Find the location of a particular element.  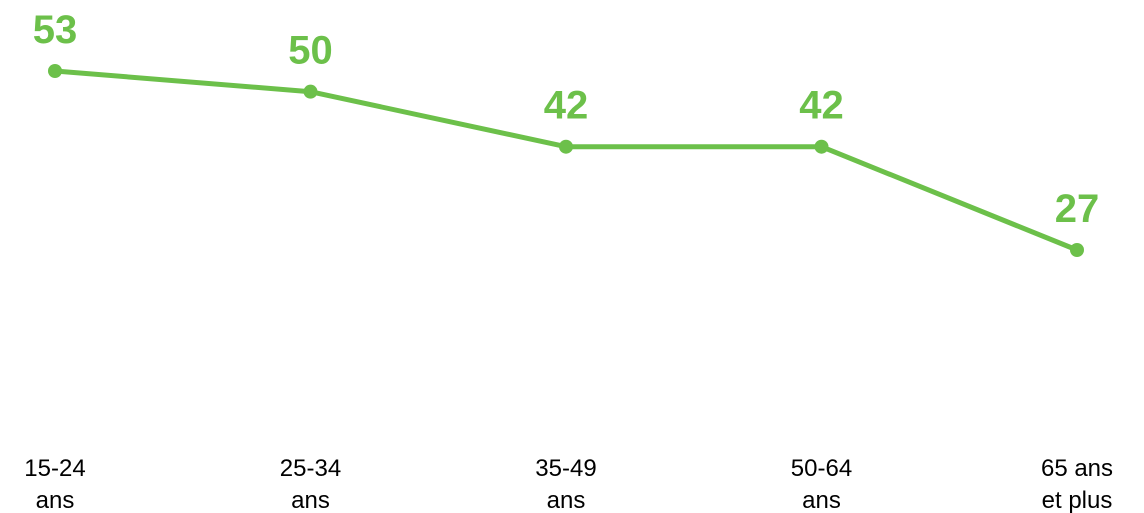

x-tick-label-line: 15-24 is located at coordinates (54, 468).